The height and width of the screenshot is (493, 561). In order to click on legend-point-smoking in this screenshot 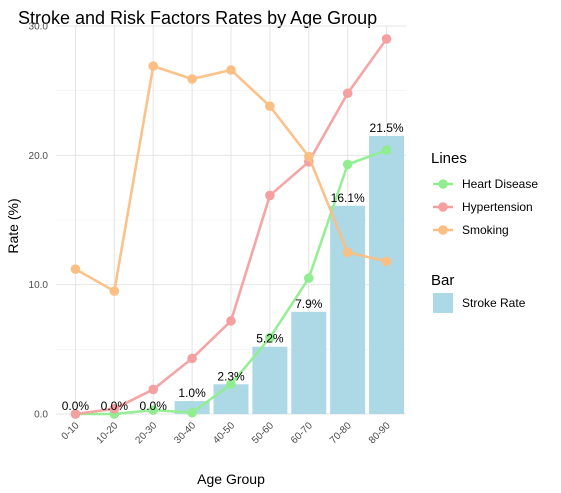, I will do `click(443, 230)`.